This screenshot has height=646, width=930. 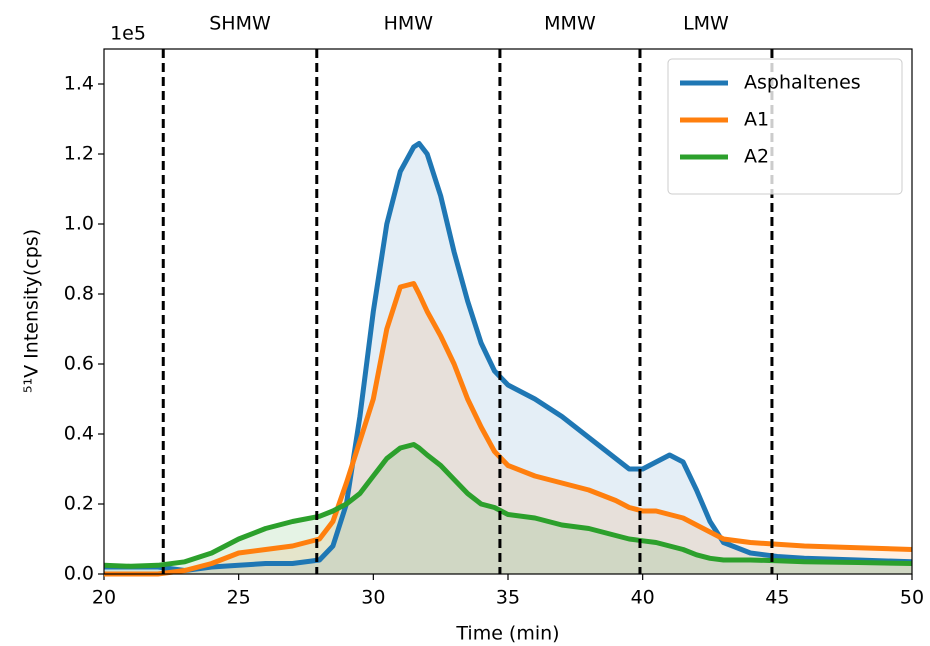 I want to click on x-tick-label: 25, so click(x=239, y=598).